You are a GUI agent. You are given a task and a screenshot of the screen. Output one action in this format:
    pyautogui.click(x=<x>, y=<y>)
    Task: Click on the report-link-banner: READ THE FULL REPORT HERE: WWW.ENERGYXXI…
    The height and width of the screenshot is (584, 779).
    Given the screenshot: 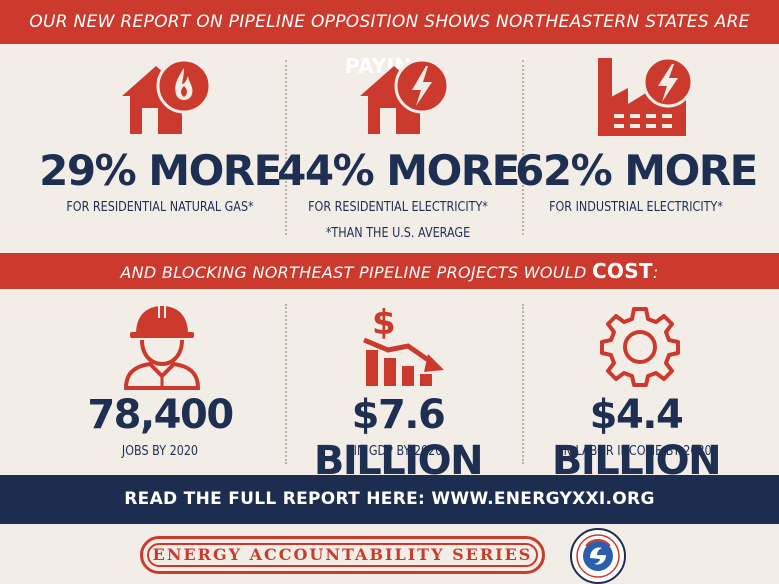 What is the action you would take?
    pyautogui.click(x=389, y=499)
    